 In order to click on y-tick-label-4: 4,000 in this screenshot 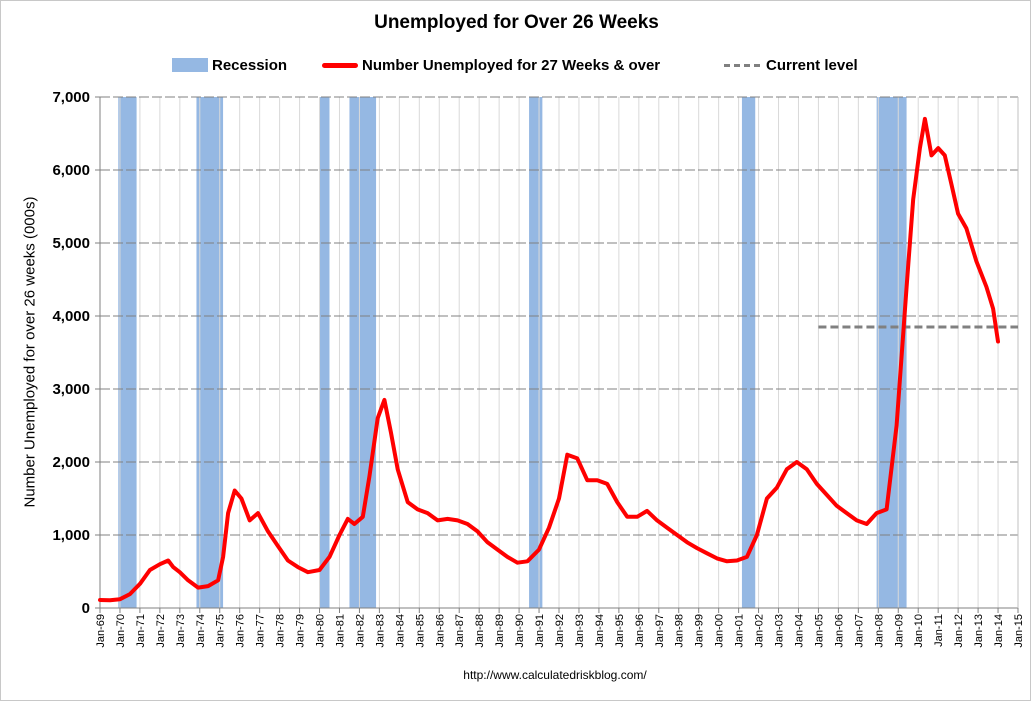, I will do `click(71, 316)`.